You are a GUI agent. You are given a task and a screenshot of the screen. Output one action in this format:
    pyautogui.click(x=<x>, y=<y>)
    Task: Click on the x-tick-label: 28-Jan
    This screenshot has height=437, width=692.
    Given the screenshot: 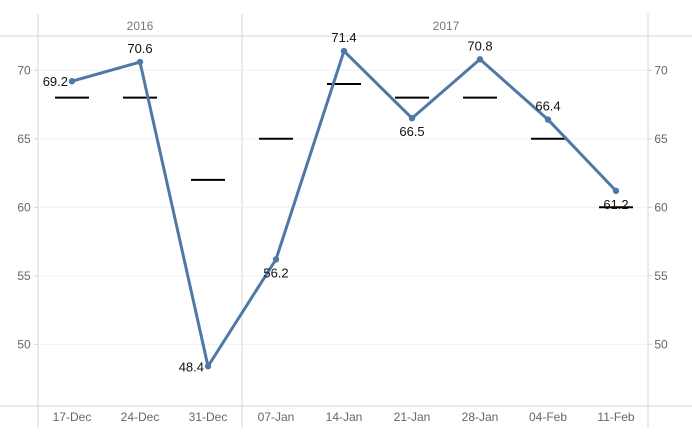 What is the action you would take?
    pyautogui.click(x=480, y=417)
    